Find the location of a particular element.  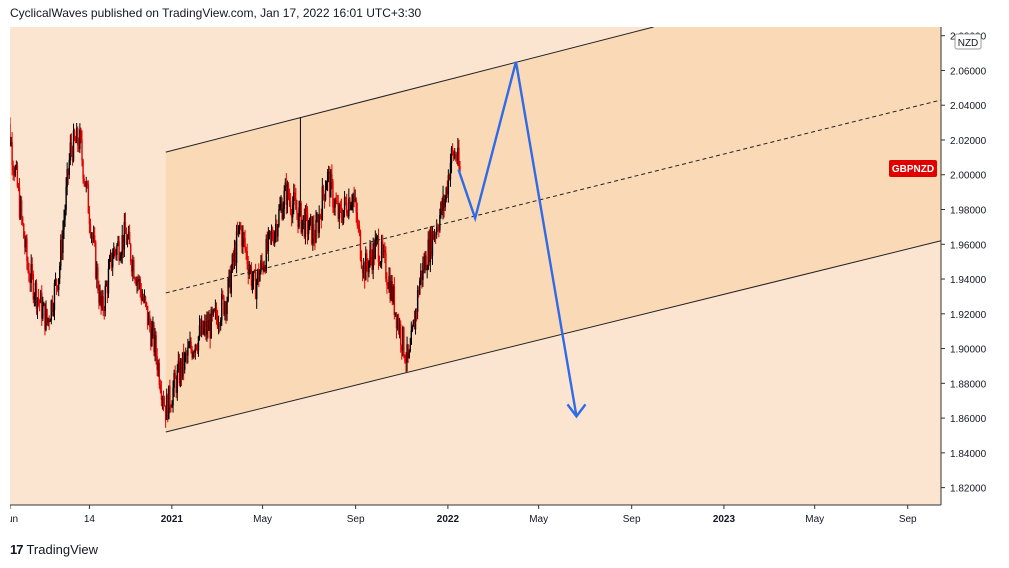

price-tick-label: 1.86000 is located at coordinates (968, 419).